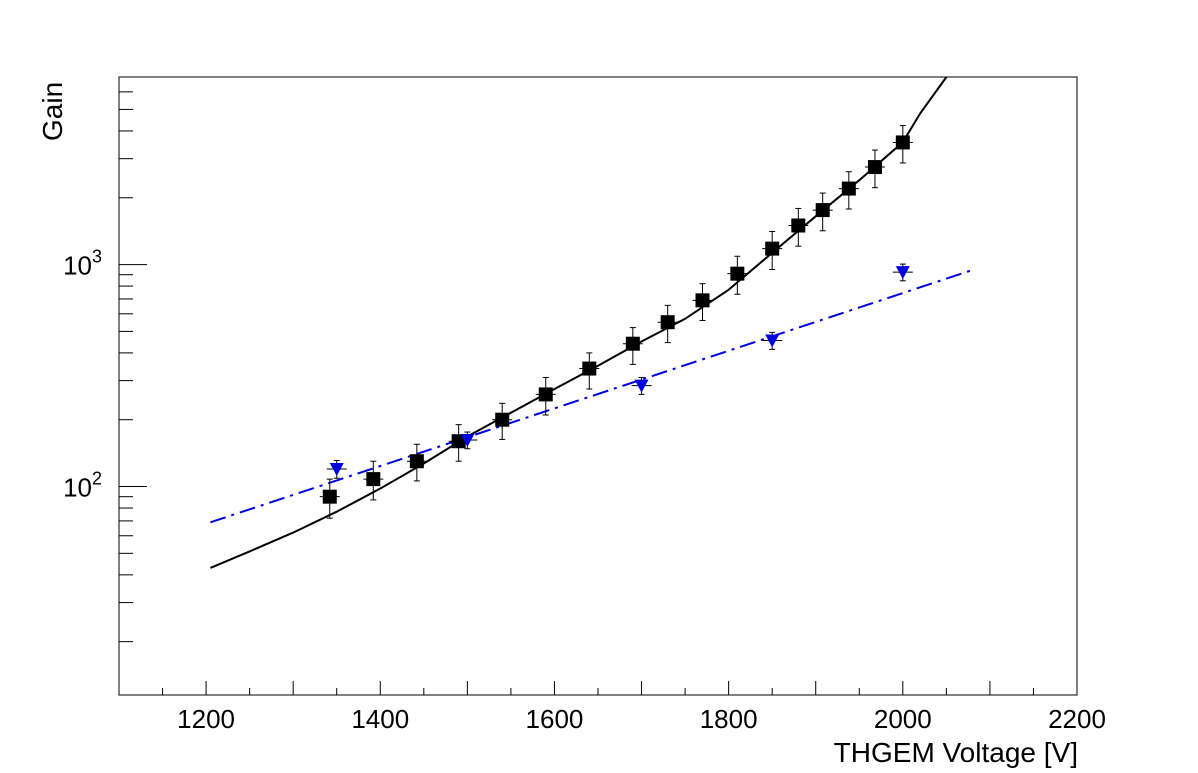 The height and width of the screenshot is (773, 1198). I want to click on x-tick-label: 2000, so click(903, 719).